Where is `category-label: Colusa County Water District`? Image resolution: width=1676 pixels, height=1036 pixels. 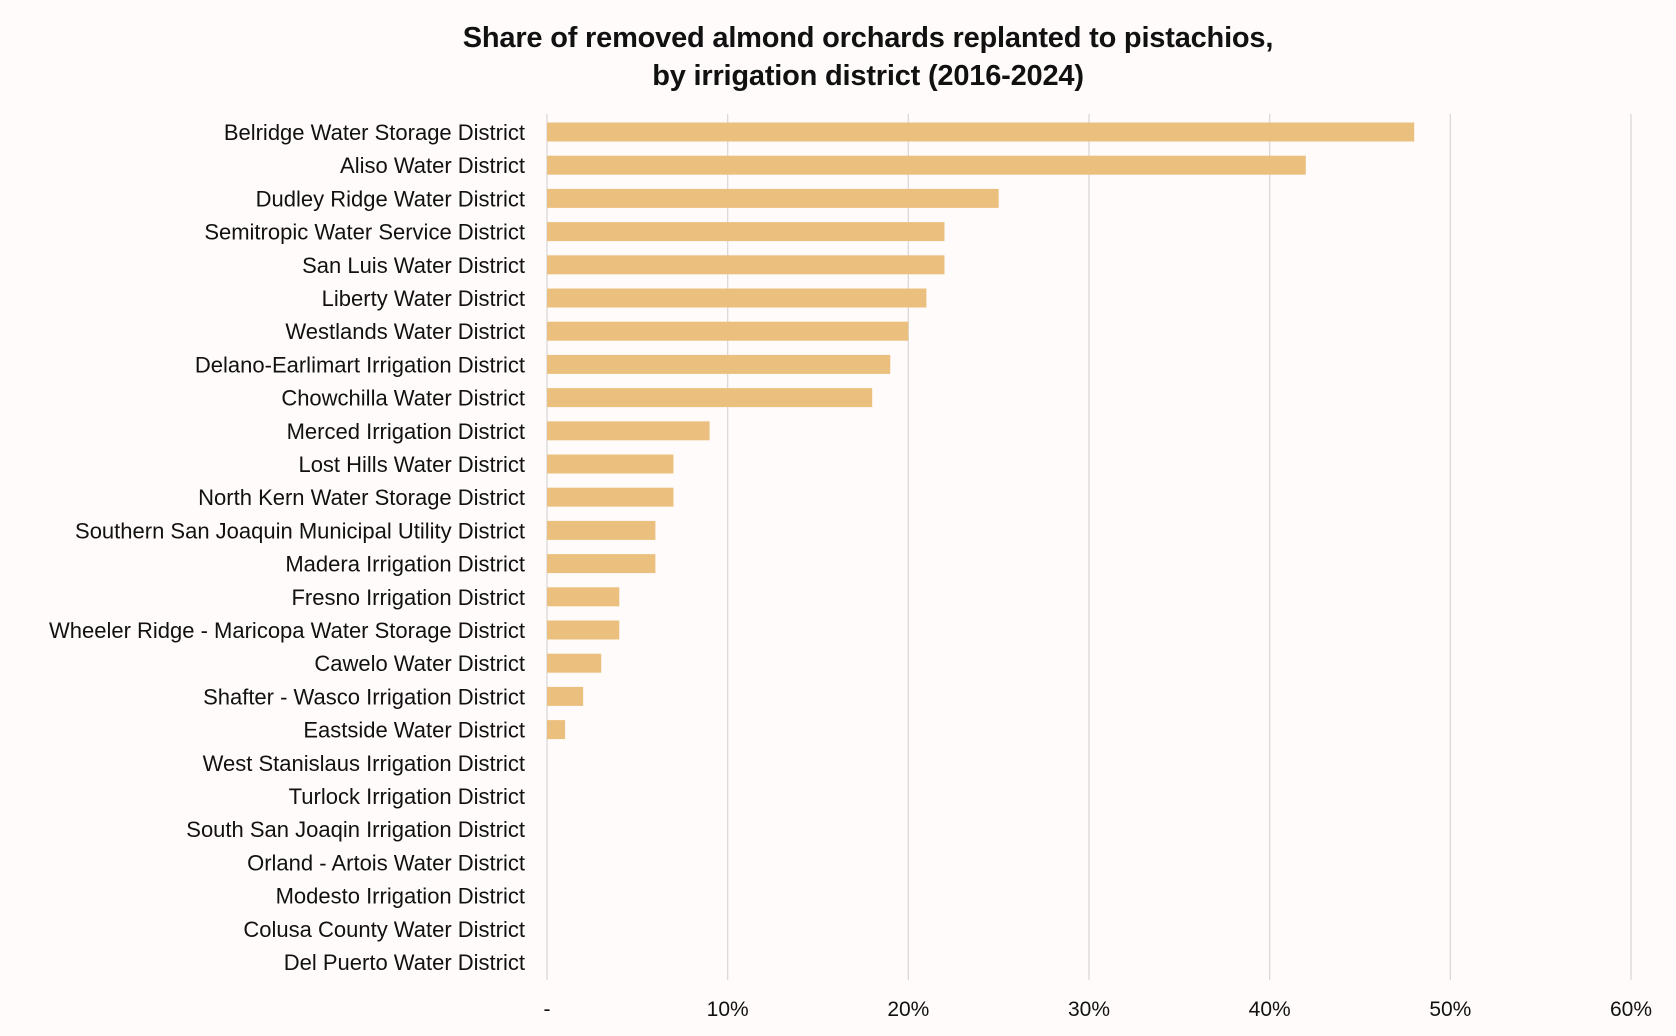 category-label: Colusa County Water District is located at coordinates (384, 929).